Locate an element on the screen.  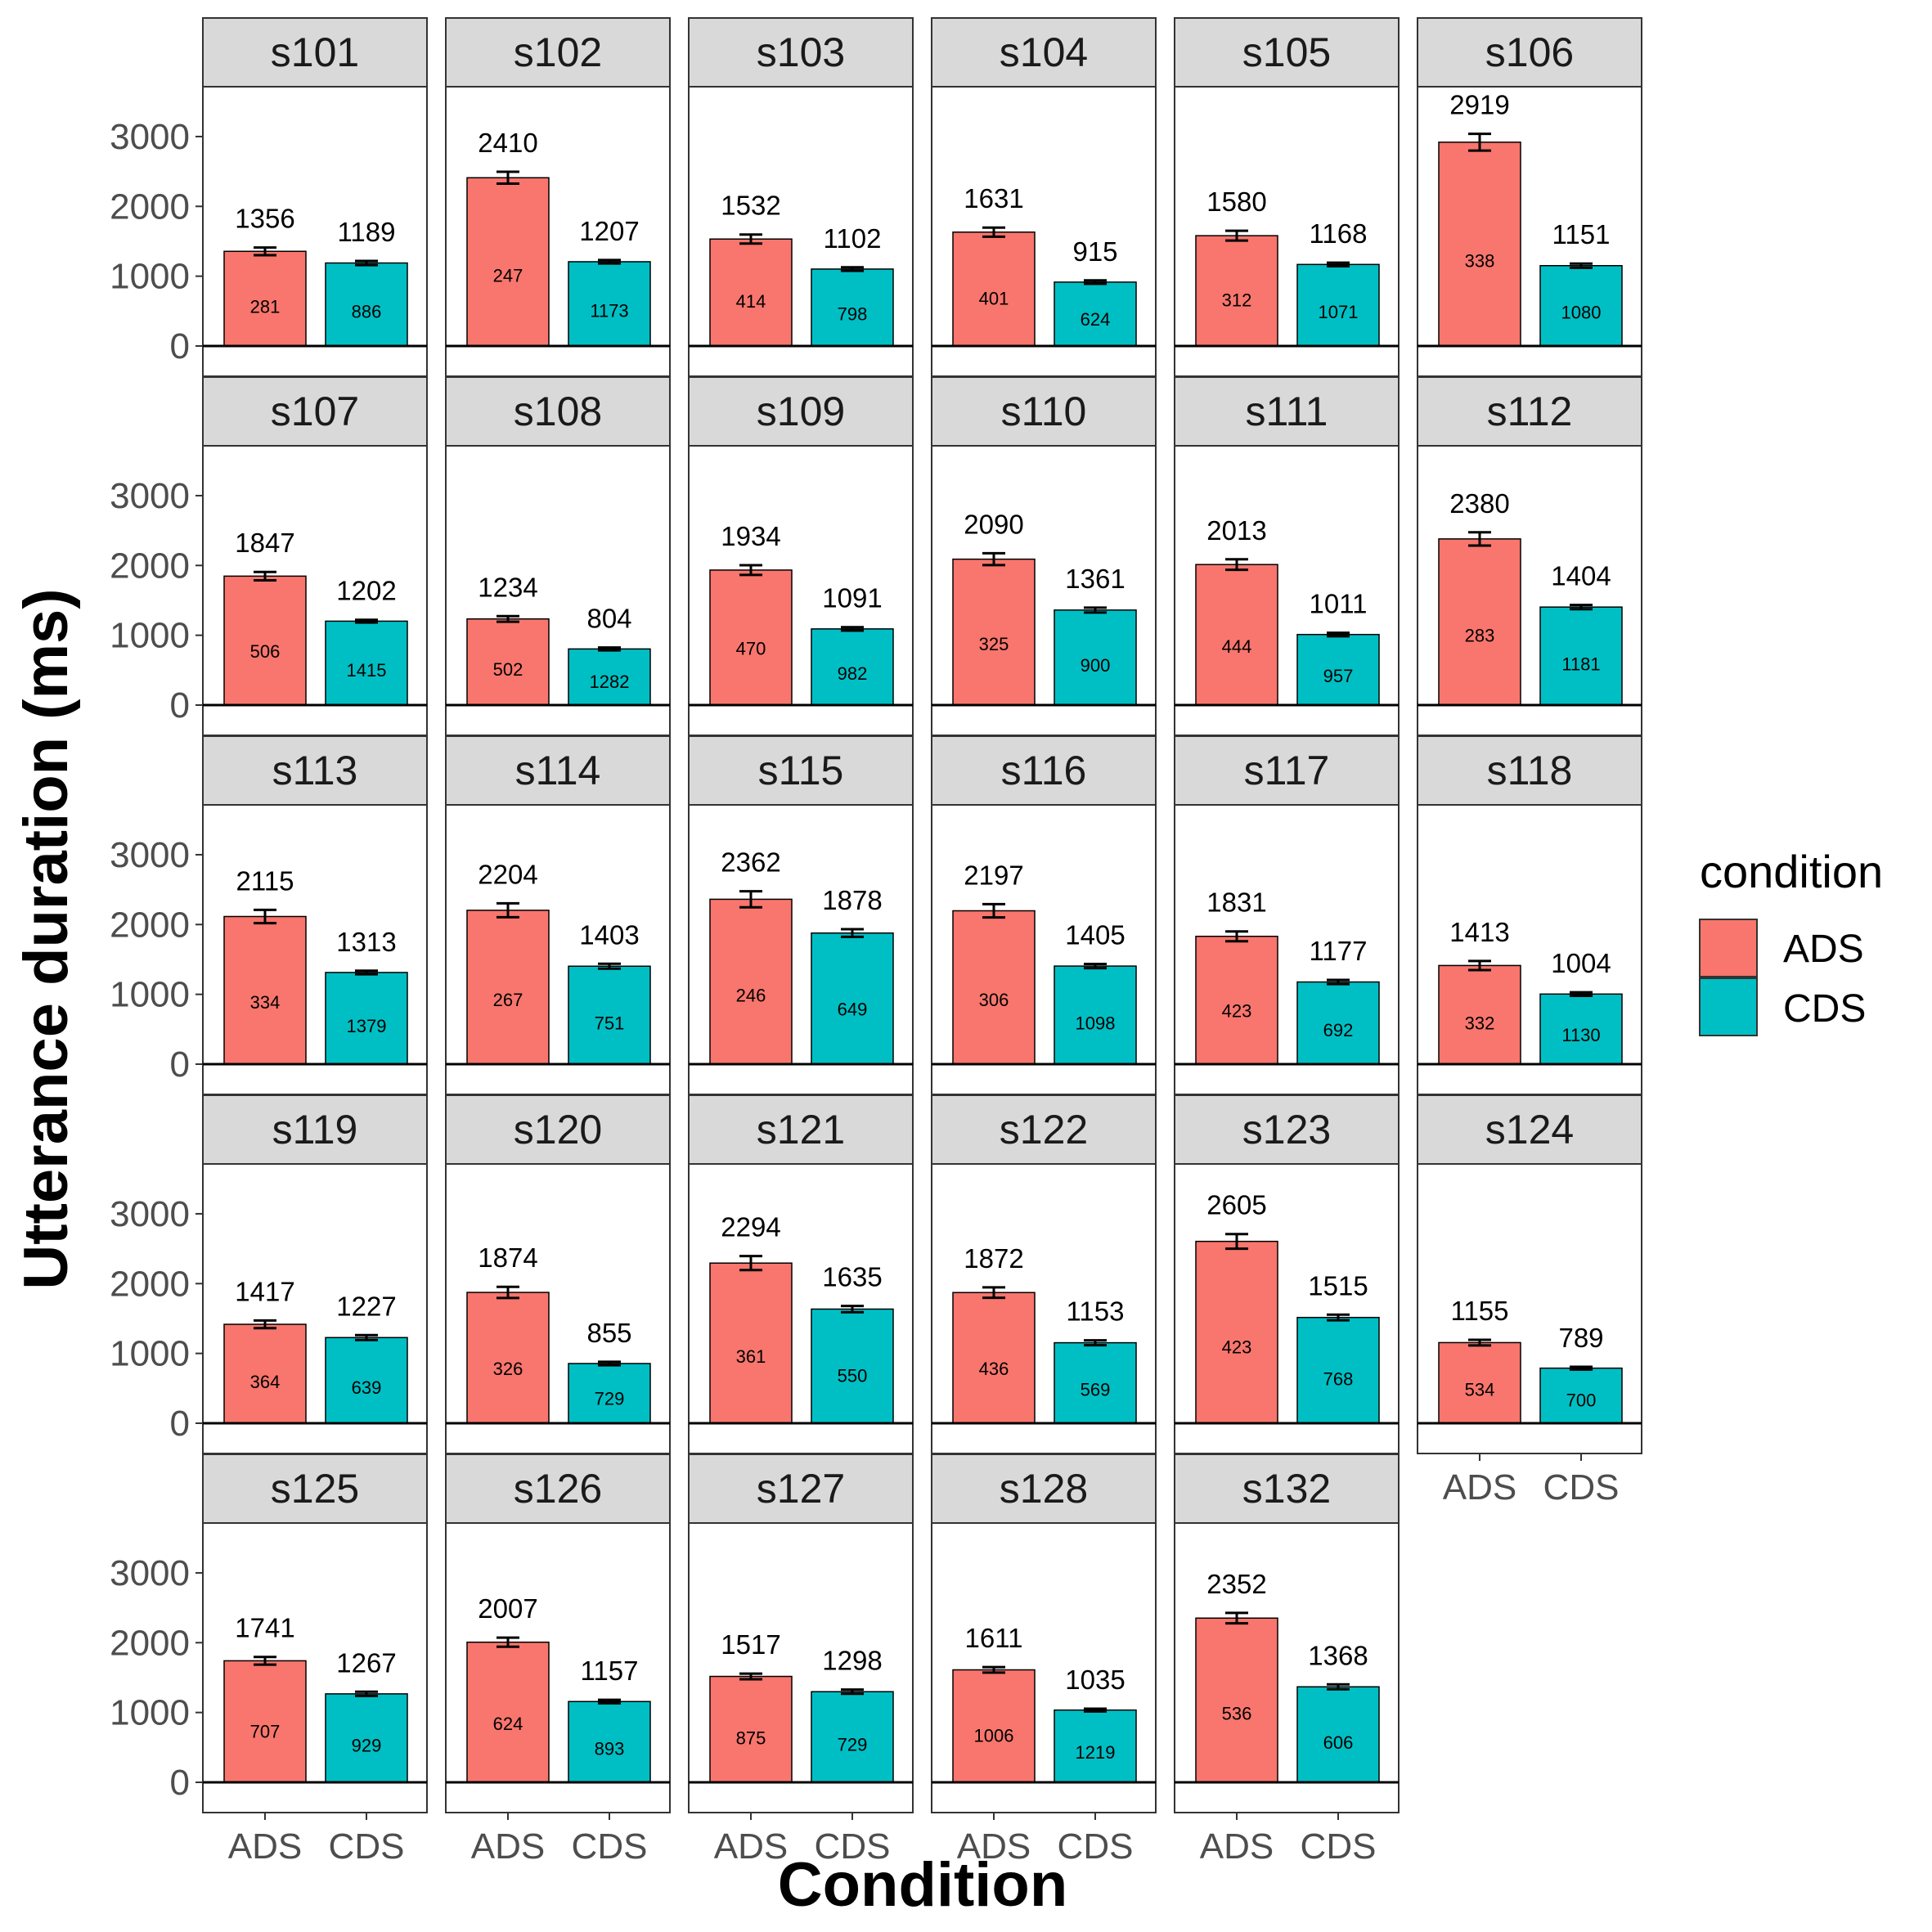
mean-label-cds: 789 is located at coordinates (1581, 1338).